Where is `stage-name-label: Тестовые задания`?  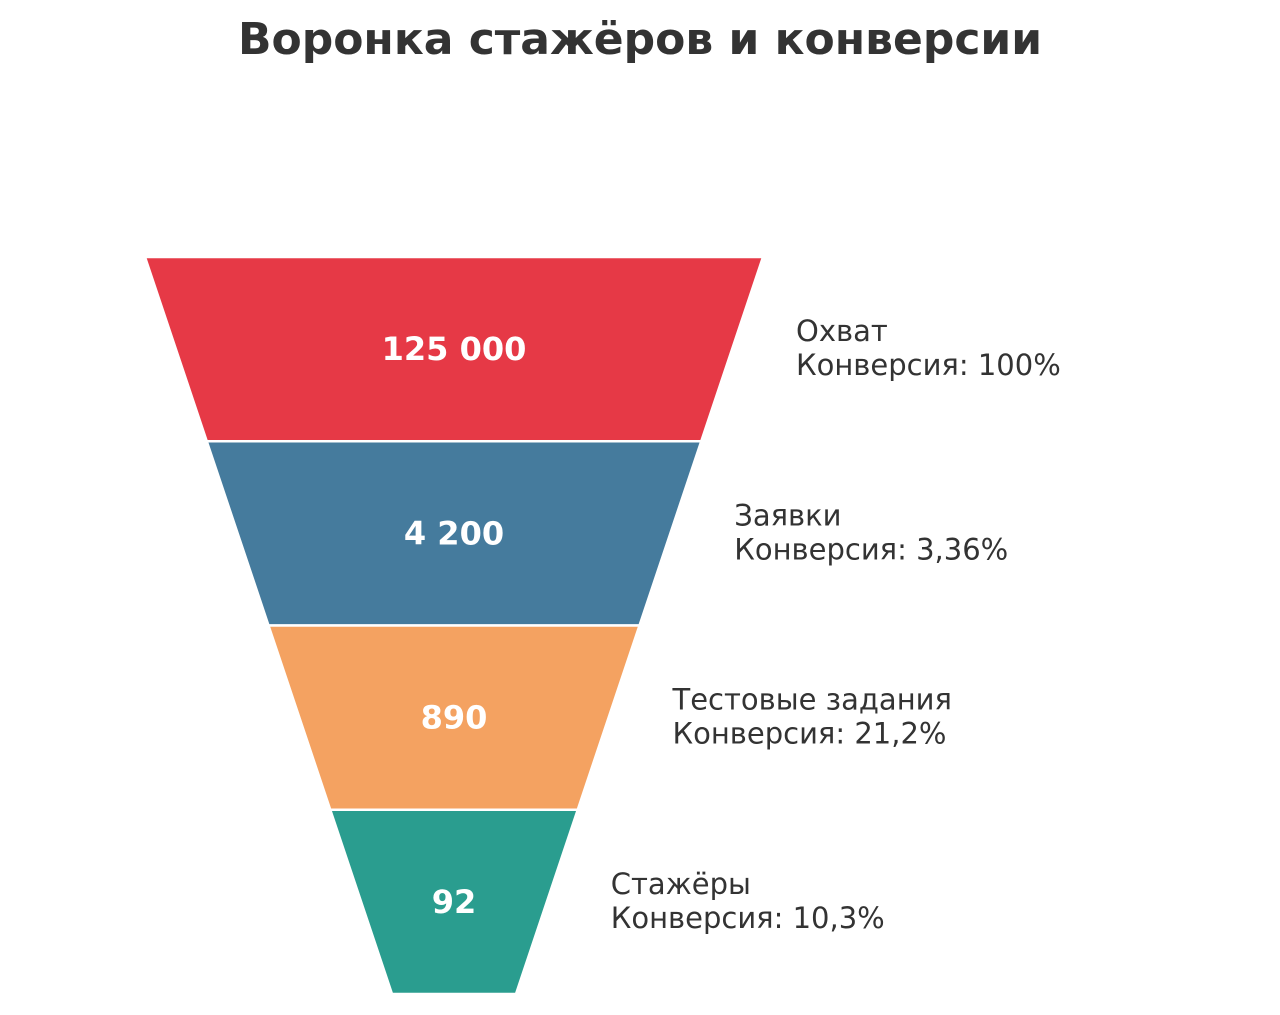 stage-name-label: Тестовые задания is located at coordinates (812, 700).